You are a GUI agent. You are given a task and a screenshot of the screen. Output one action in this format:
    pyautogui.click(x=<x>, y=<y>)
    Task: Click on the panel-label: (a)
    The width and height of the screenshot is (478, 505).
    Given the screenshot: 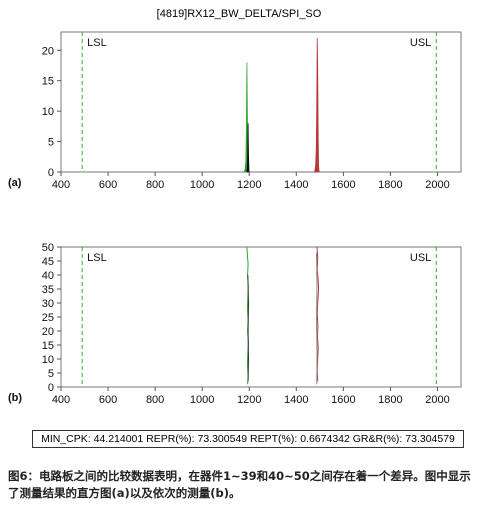 What is the action you would take?
    pyautogui.click(x=15, y=183)
    